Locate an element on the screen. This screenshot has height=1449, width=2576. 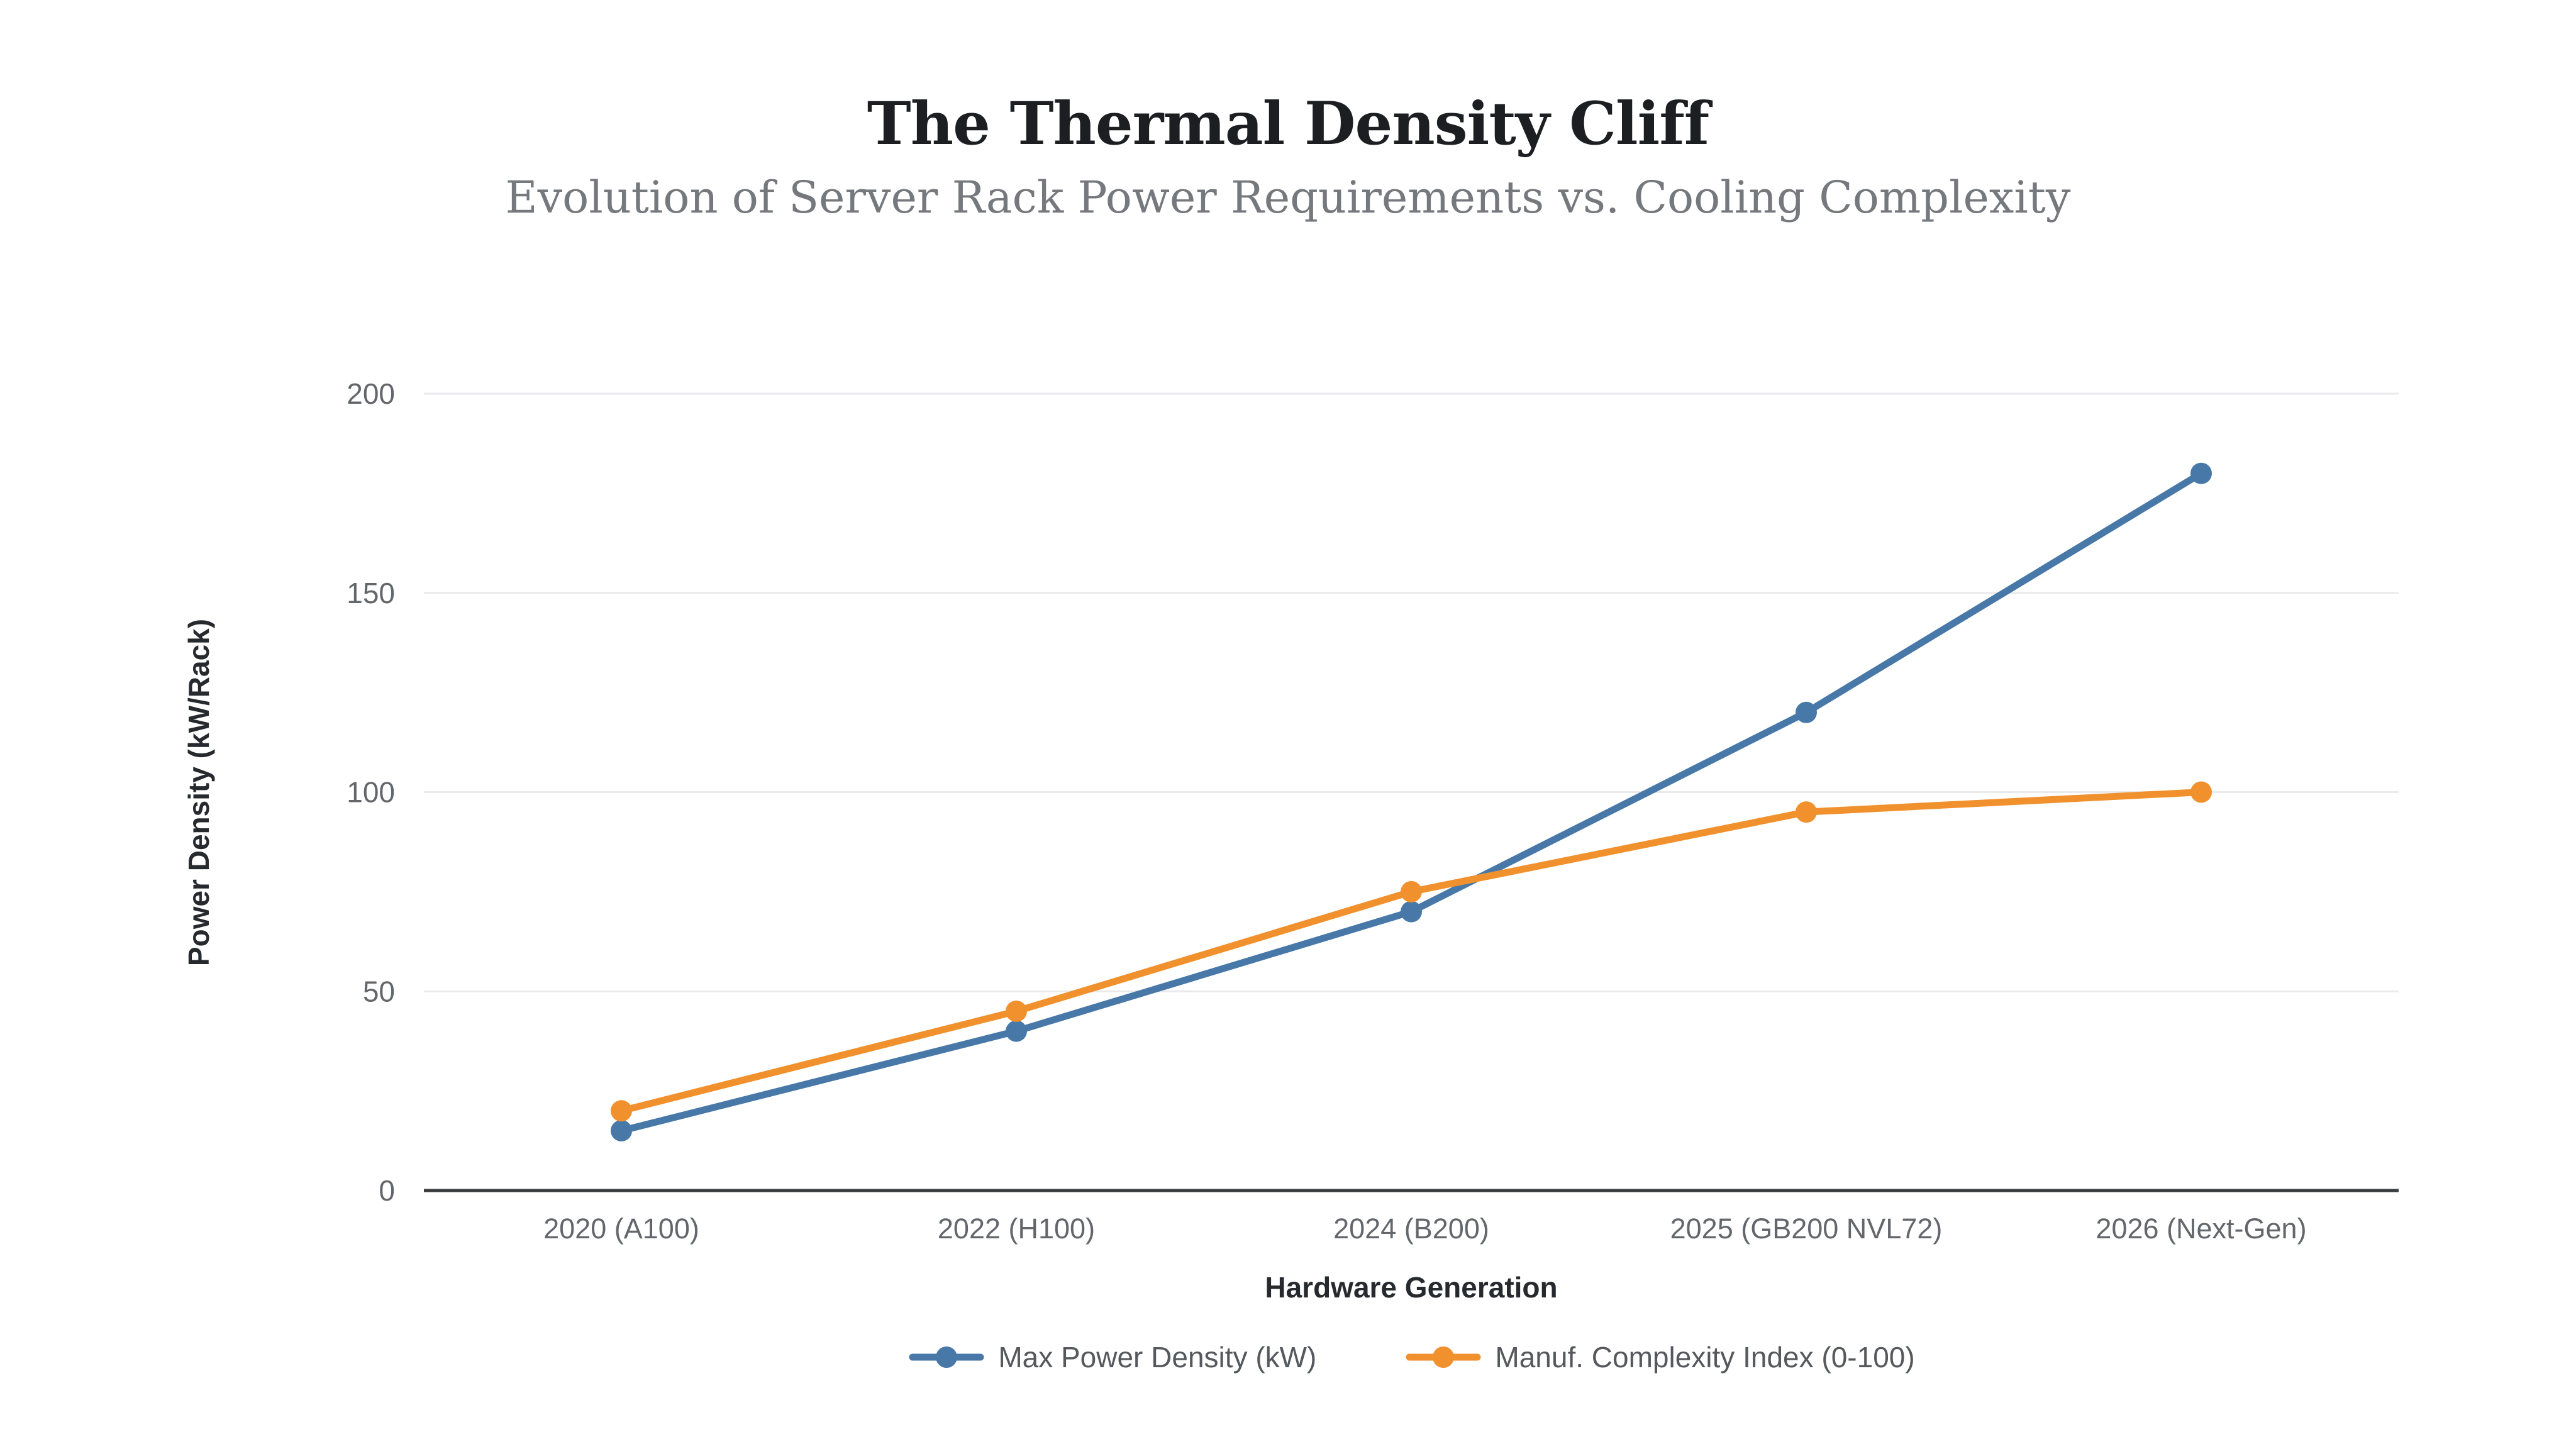
y-tick-label: 0 is located at coordinates (387, 1190).